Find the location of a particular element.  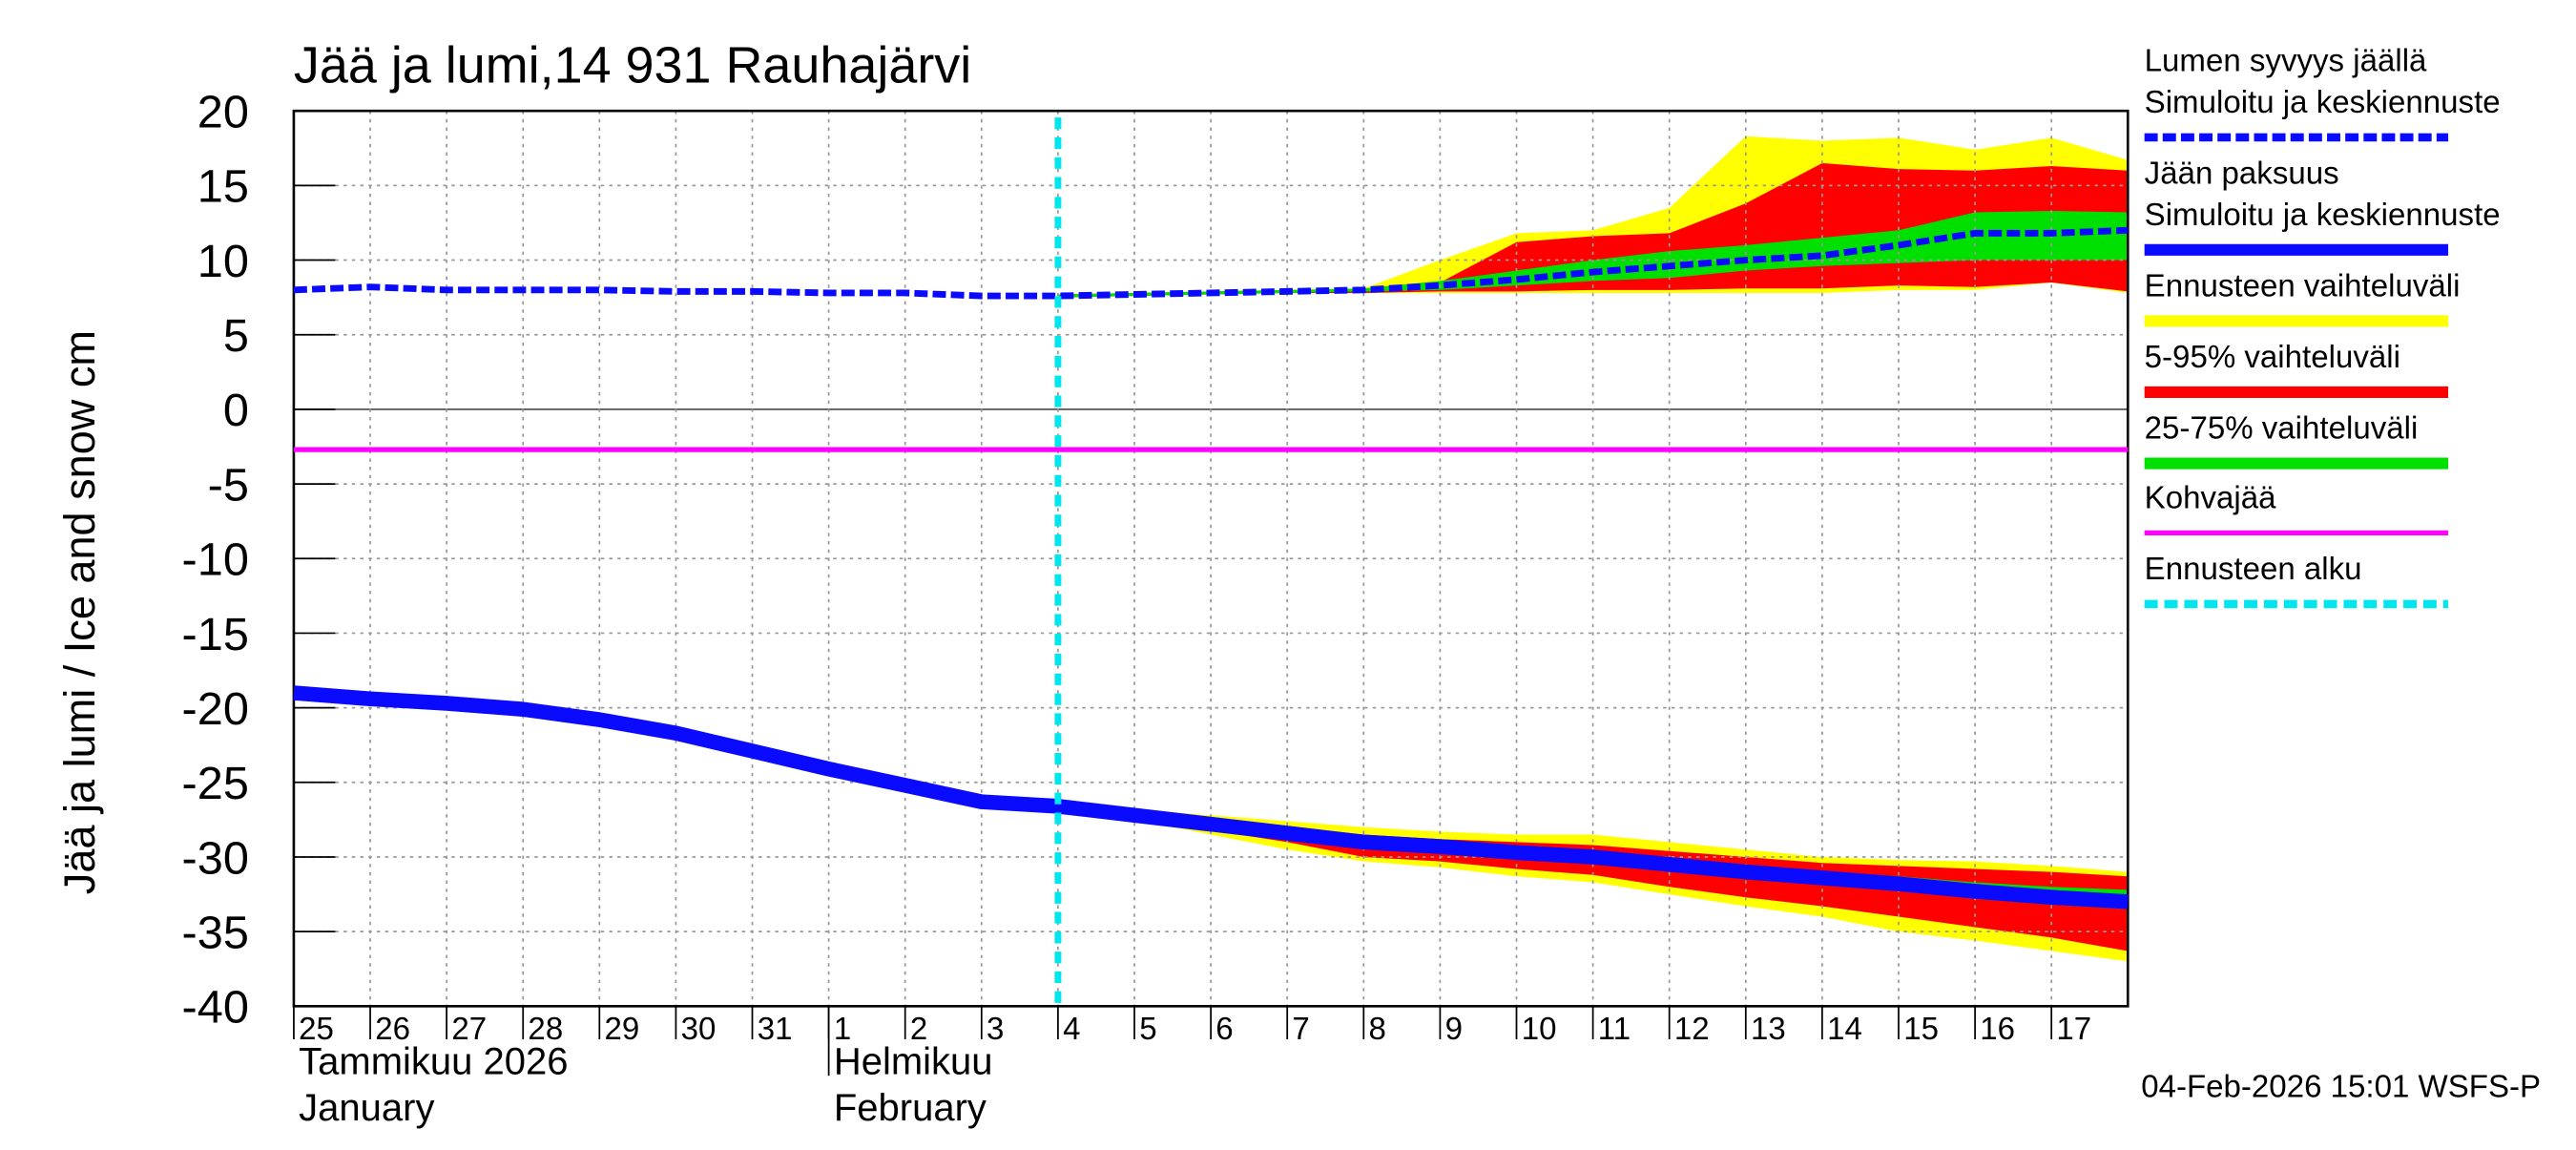

y-tick-label: -40 is located at coordinates (215, 1008).